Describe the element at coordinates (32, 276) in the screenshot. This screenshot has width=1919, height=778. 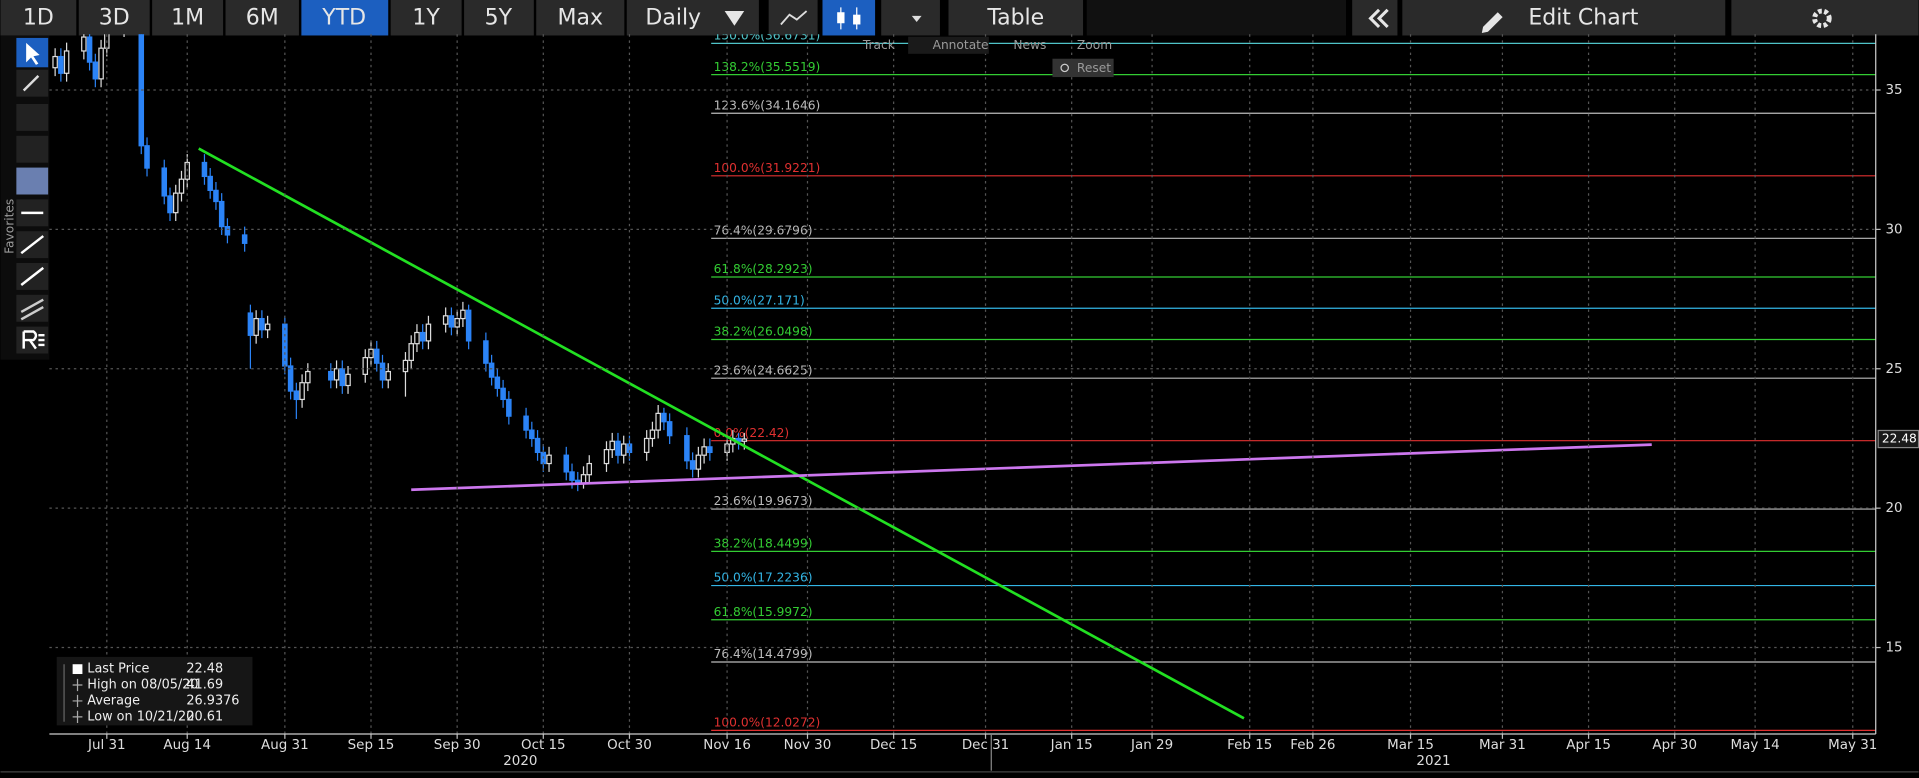
I see `ray-icon` at that location.